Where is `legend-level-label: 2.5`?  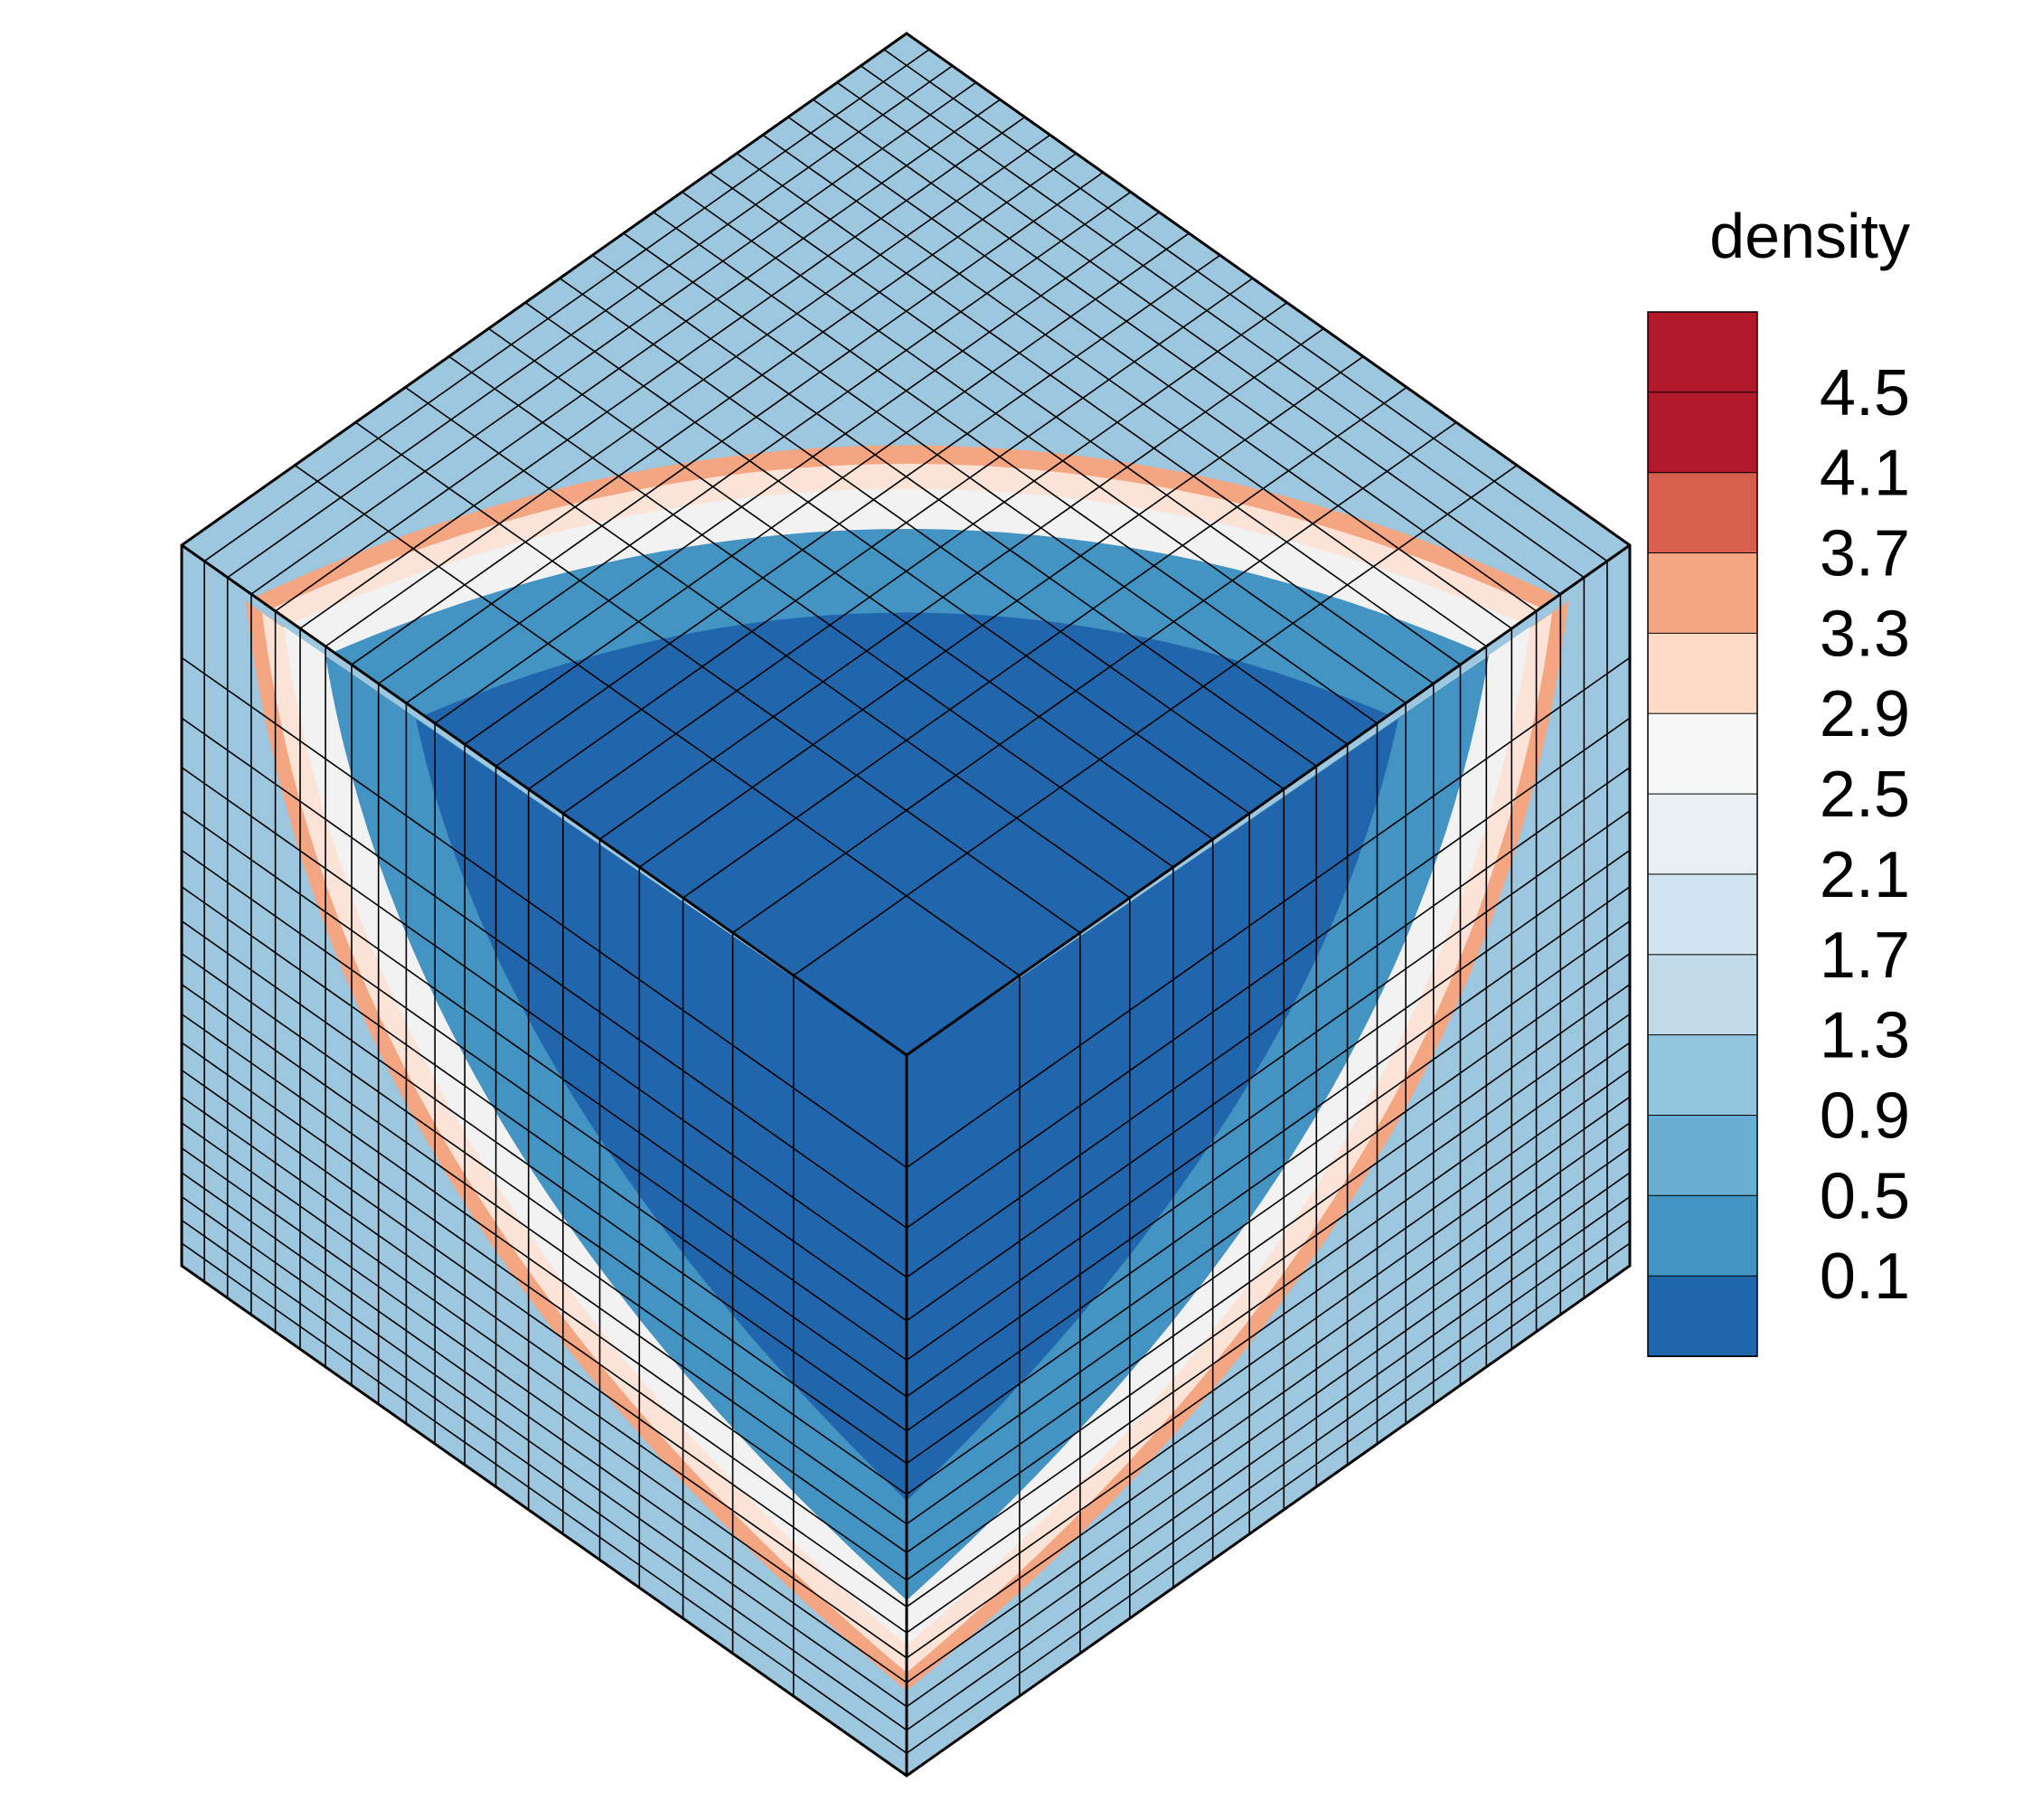 legend-level-label: 2.5 is located at coordinates (1865, 795).